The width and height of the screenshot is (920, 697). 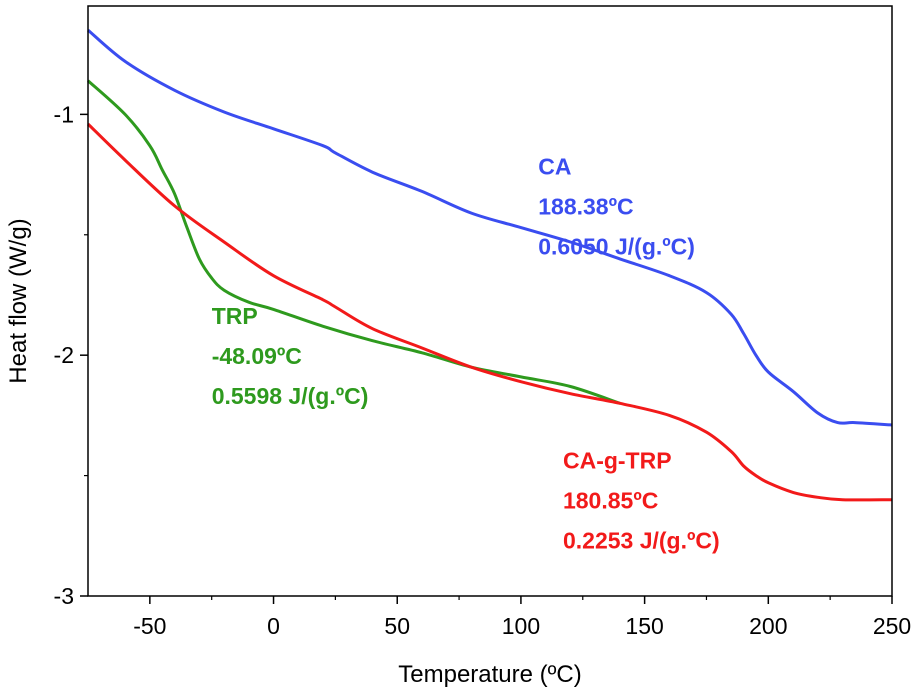 I want to click on x-tick-label: -50, so click(x=149, y=626).